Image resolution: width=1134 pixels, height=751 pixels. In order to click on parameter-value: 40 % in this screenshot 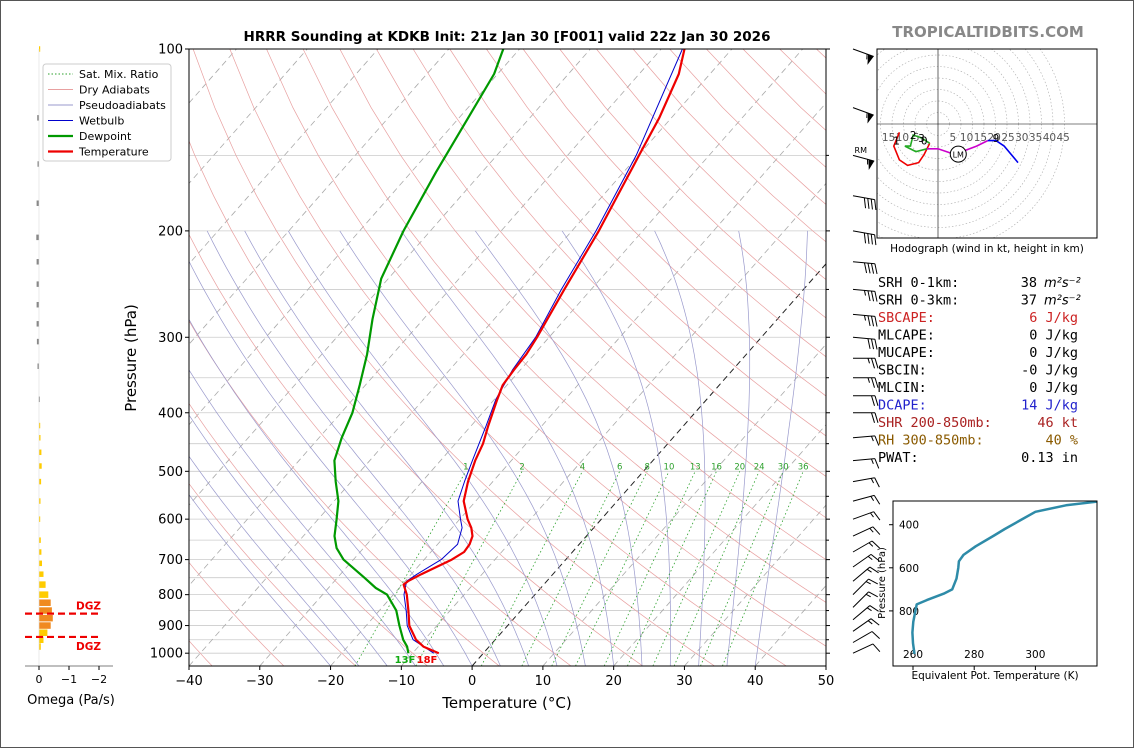, I will do `click(1061, 441)`.